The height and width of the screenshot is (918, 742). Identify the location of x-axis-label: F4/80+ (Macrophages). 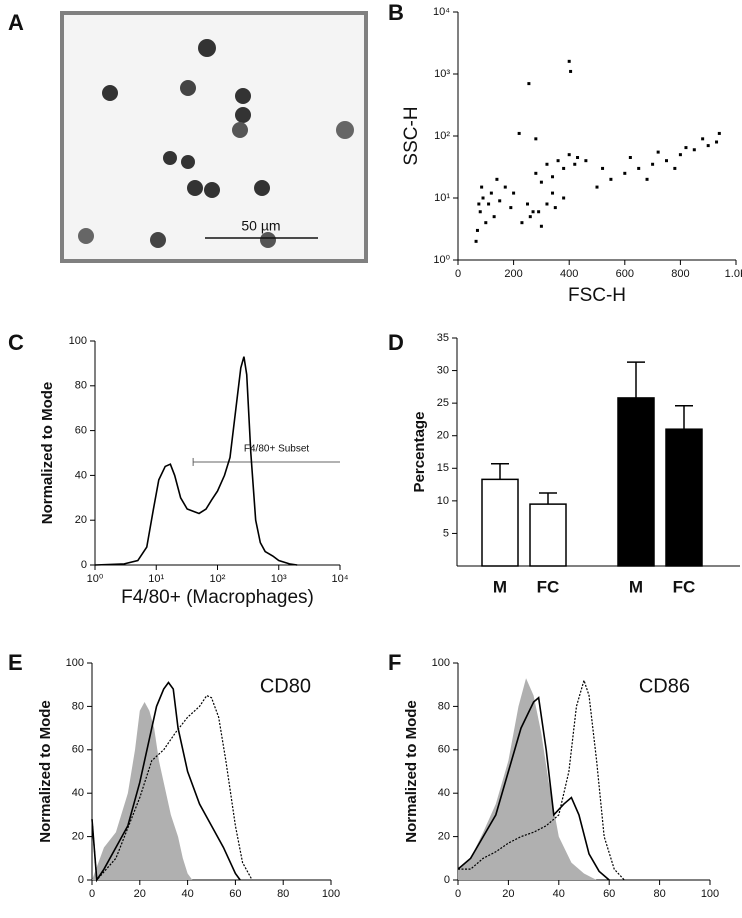
(217, 597).